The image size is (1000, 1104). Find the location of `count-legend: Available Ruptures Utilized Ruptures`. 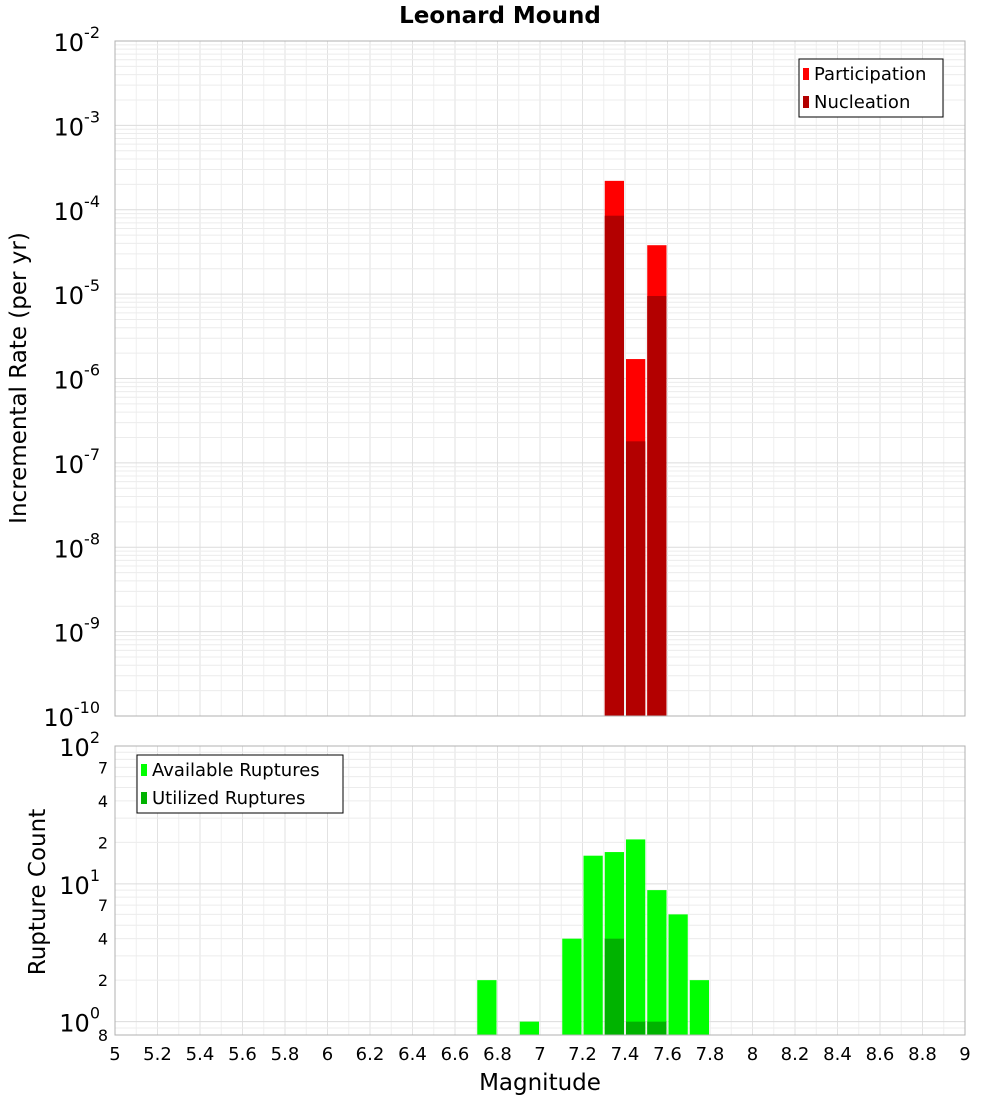

count-legend: Available Ruptures Utilized Ruptures is located at coordinates (240, 784).